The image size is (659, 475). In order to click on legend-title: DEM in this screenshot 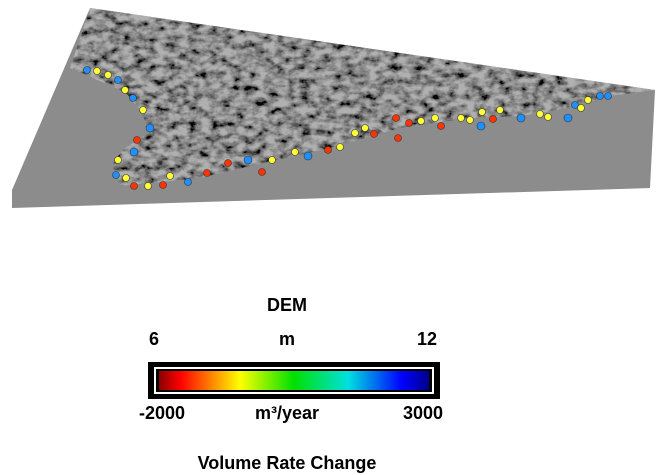, I will do `click(287, 305)`.